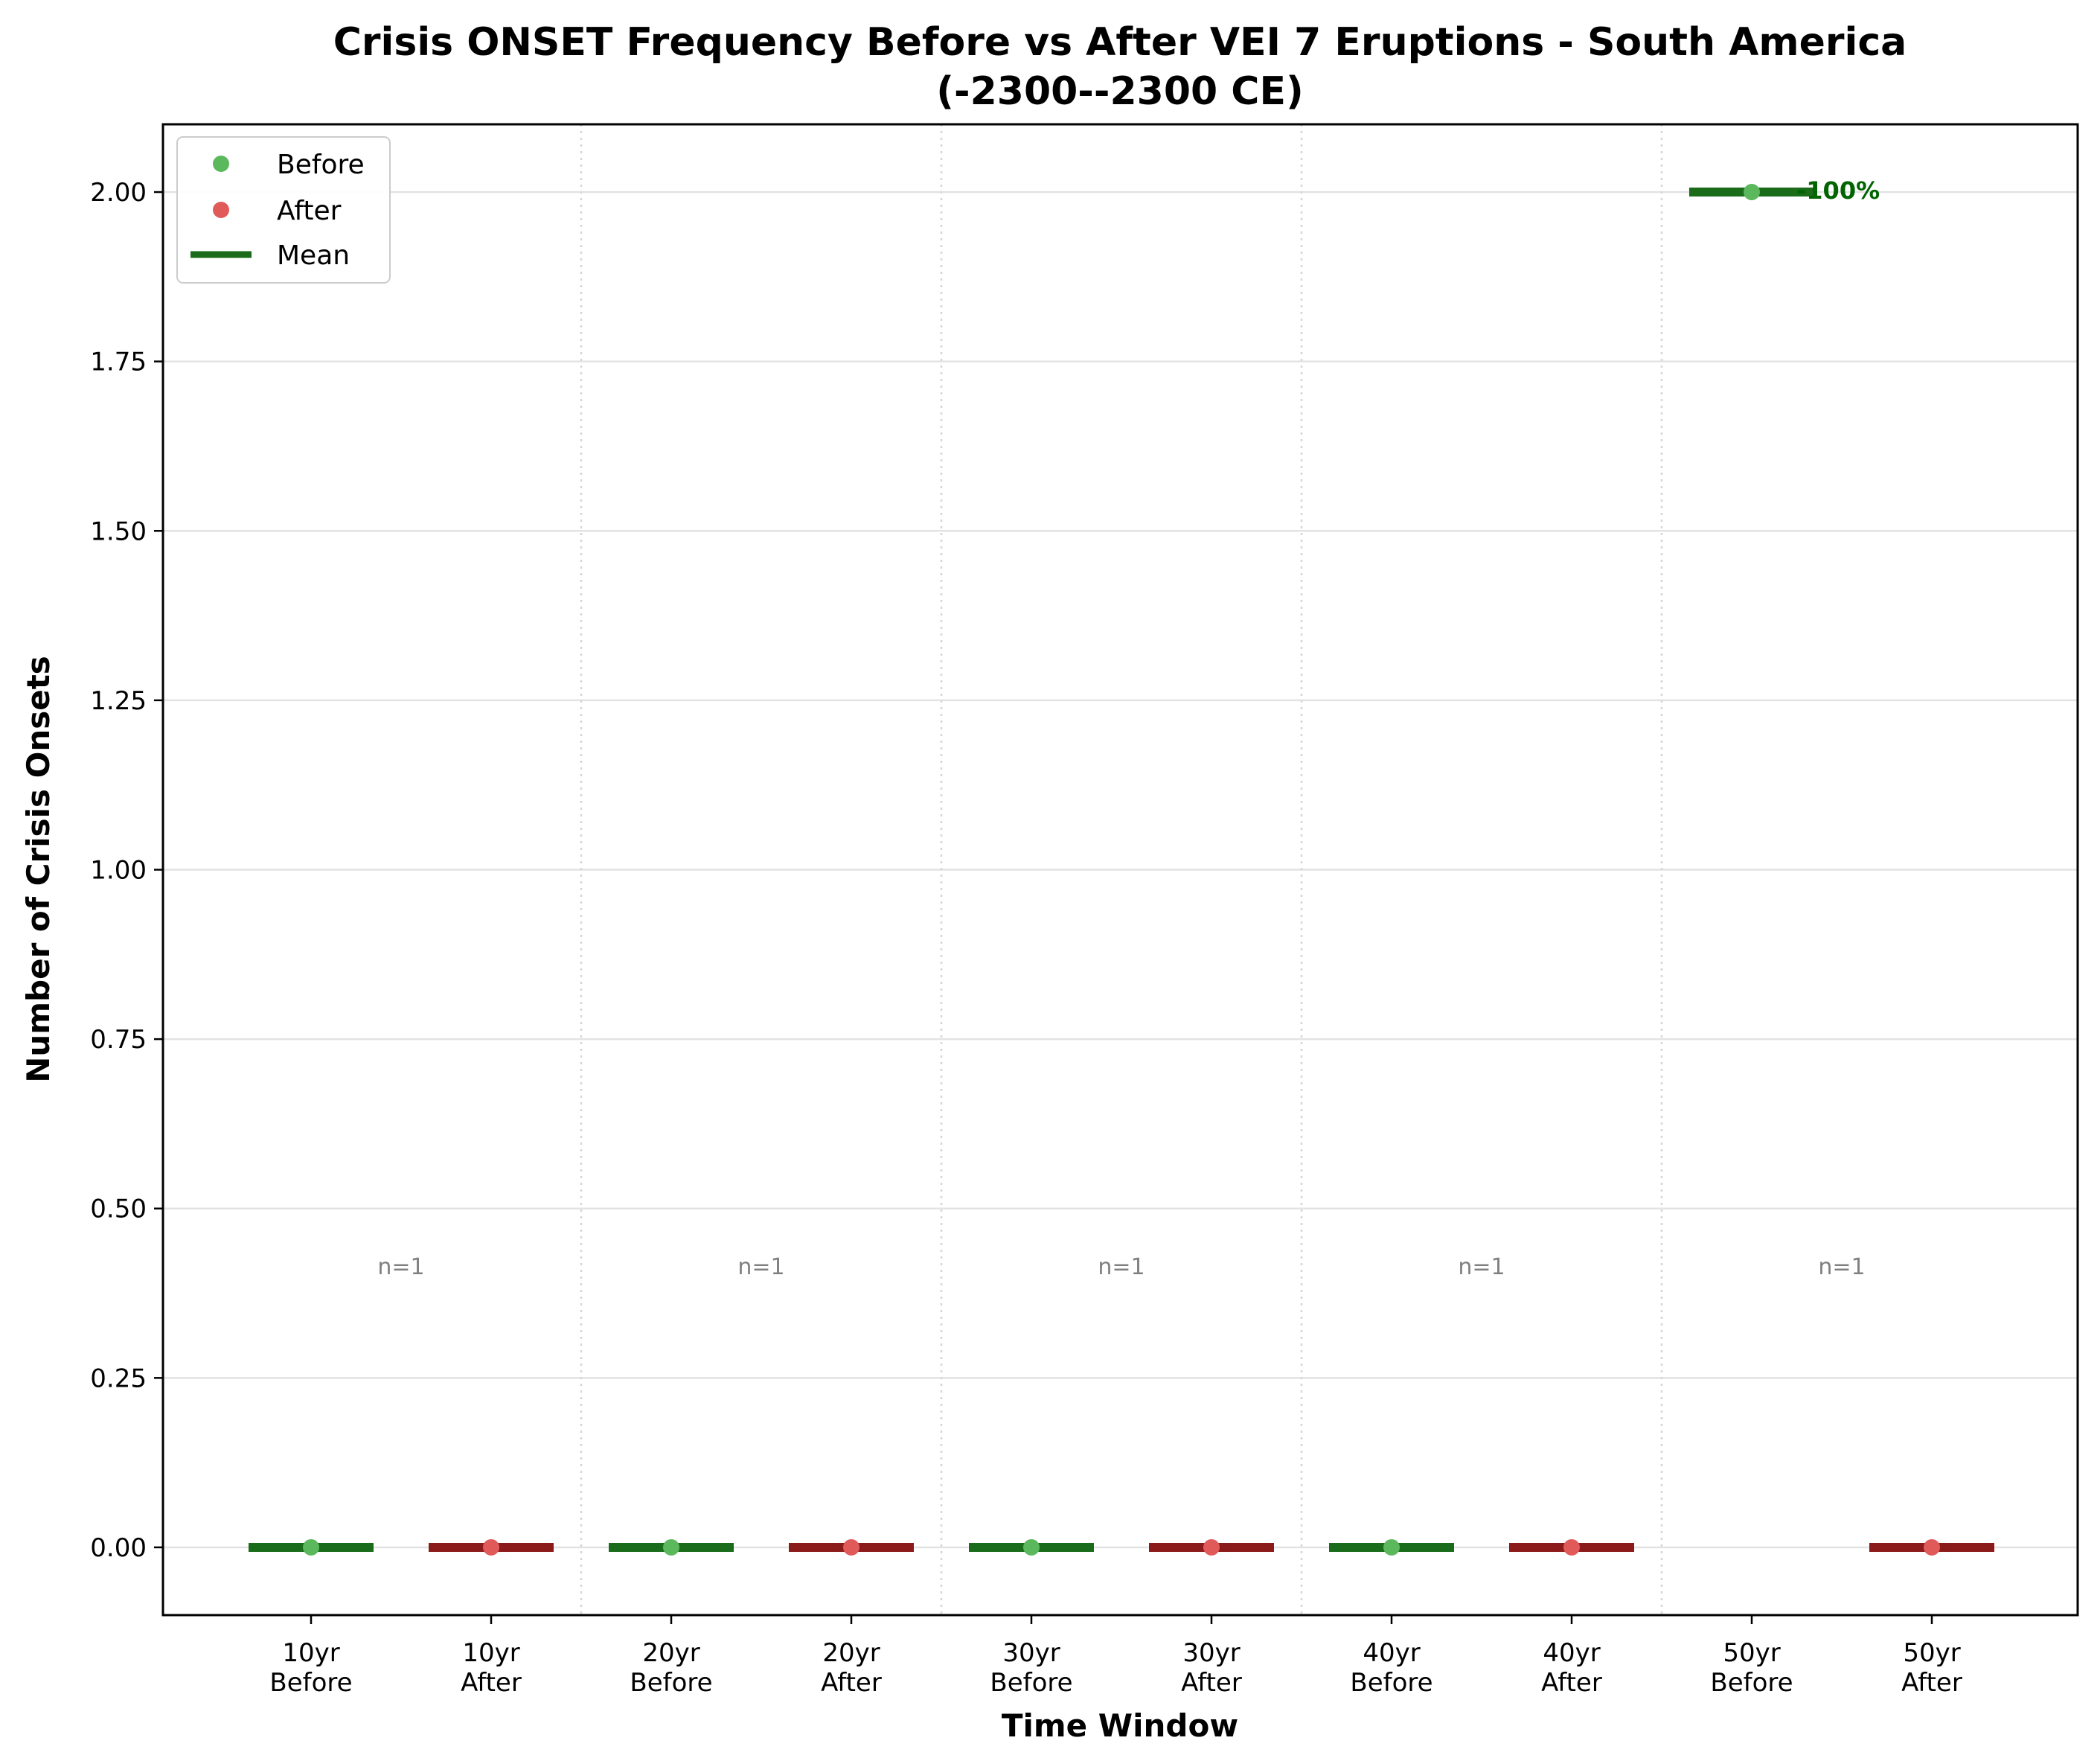  I want to click on y-tick-label: 1.50, so click(118, 531).